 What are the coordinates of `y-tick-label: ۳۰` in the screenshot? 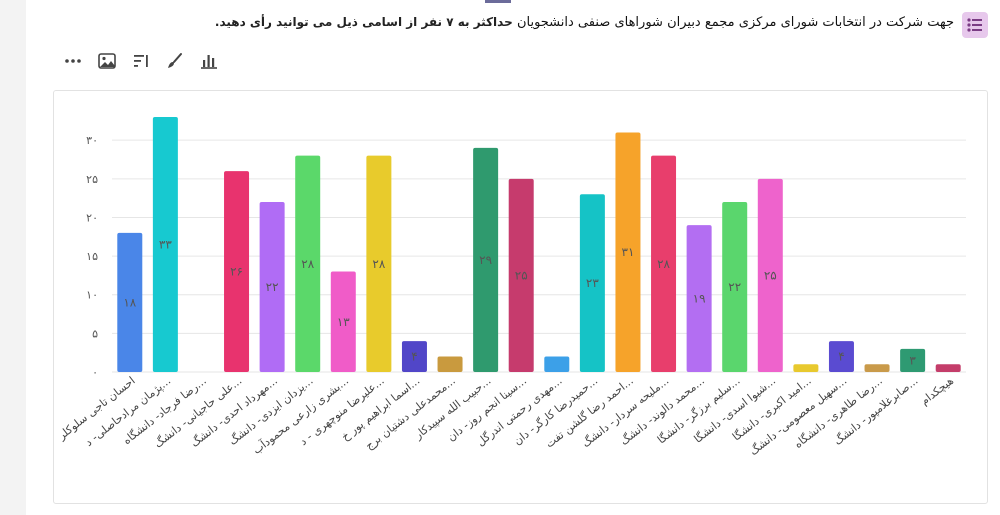 It's located at (92, 140).